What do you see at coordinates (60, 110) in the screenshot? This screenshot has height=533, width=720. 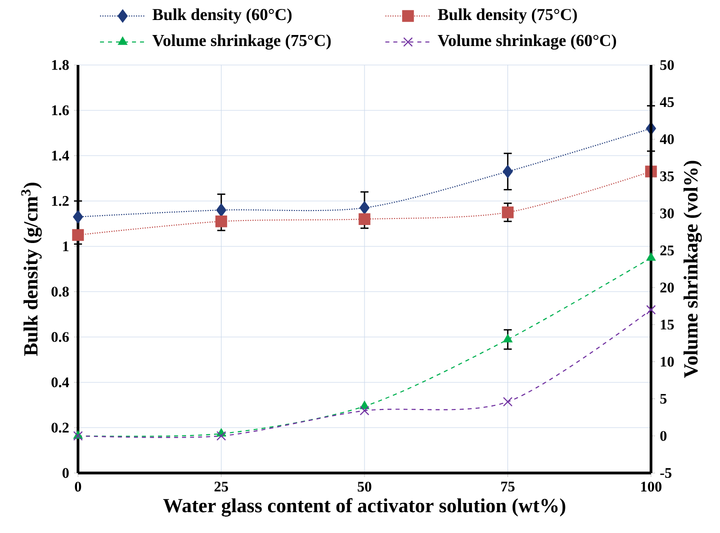 I see `y-tick-label: 1.6` at bounding box center [60, 110].